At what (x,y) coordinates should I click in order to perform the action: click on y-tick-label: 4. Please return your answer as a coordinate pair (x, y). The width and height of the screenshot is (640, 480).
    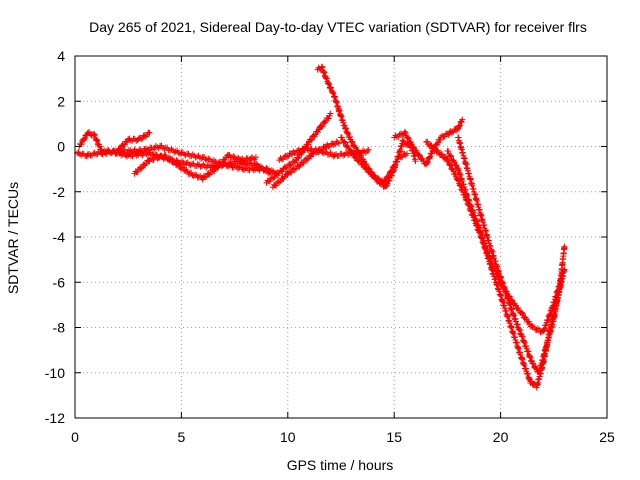
    Looking at the image, I should click on (61, 56).